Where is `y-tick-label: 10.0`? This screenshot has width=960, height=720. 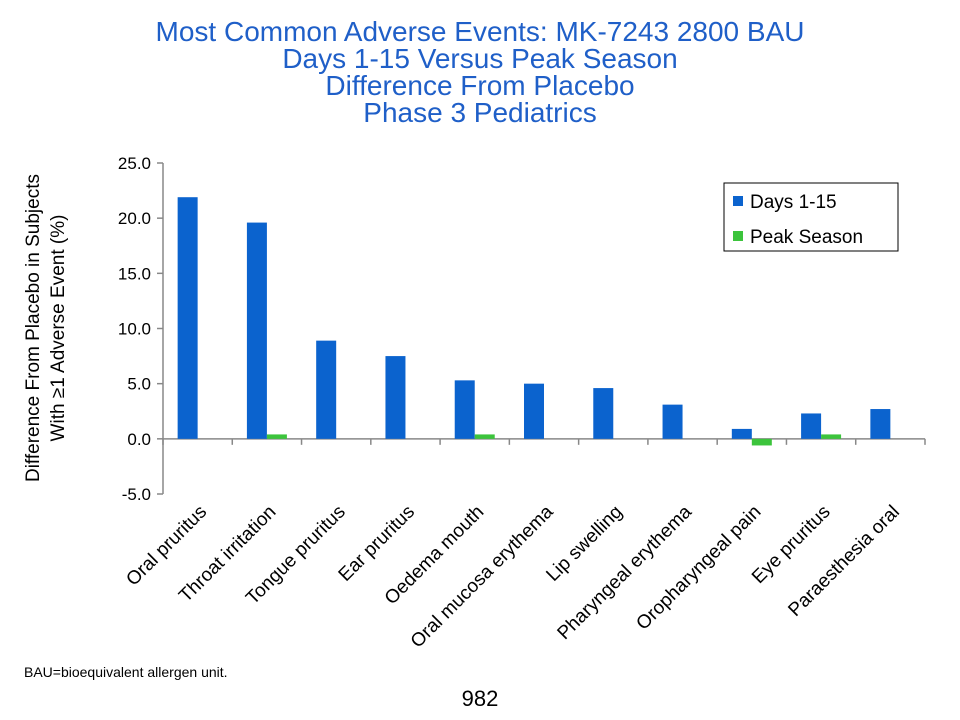 y-tick-label: 10.0 is located at coordinates (134, 329).